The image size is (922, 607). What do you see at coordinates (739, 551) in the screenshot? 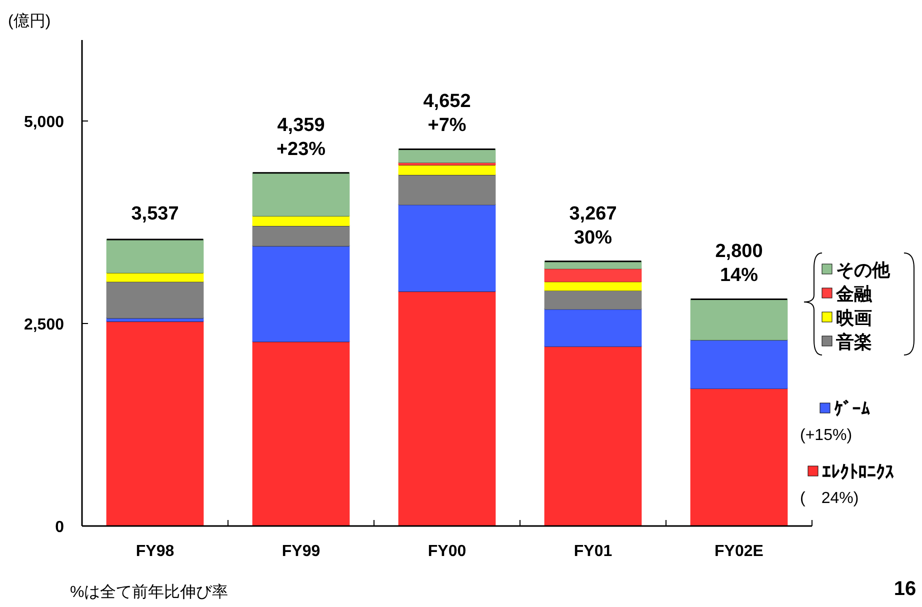
I see `x-tick-label: FY02E` at bounding box center [739, 551].